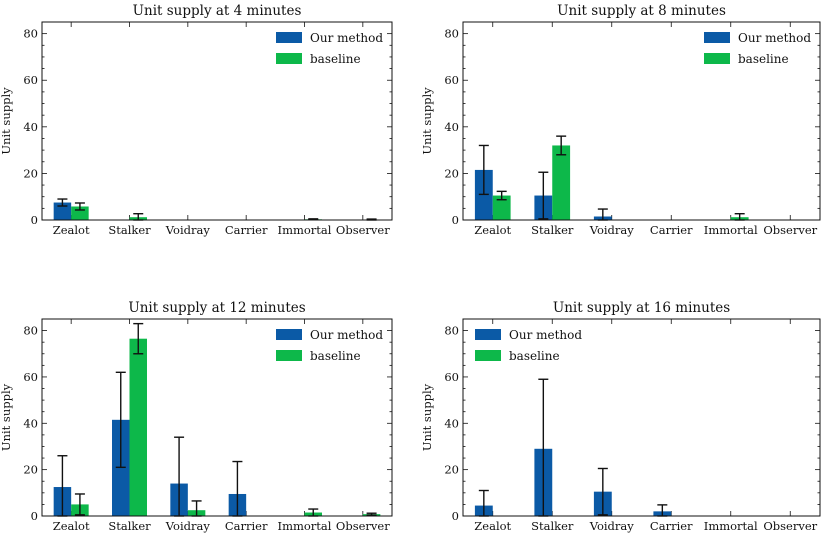 The width and height of the screenshot is (831, 536). Describe the element at coordinates (217, 11) in the screenshot. I see `chart-title: Unit supply at 4 minutes` at that location.